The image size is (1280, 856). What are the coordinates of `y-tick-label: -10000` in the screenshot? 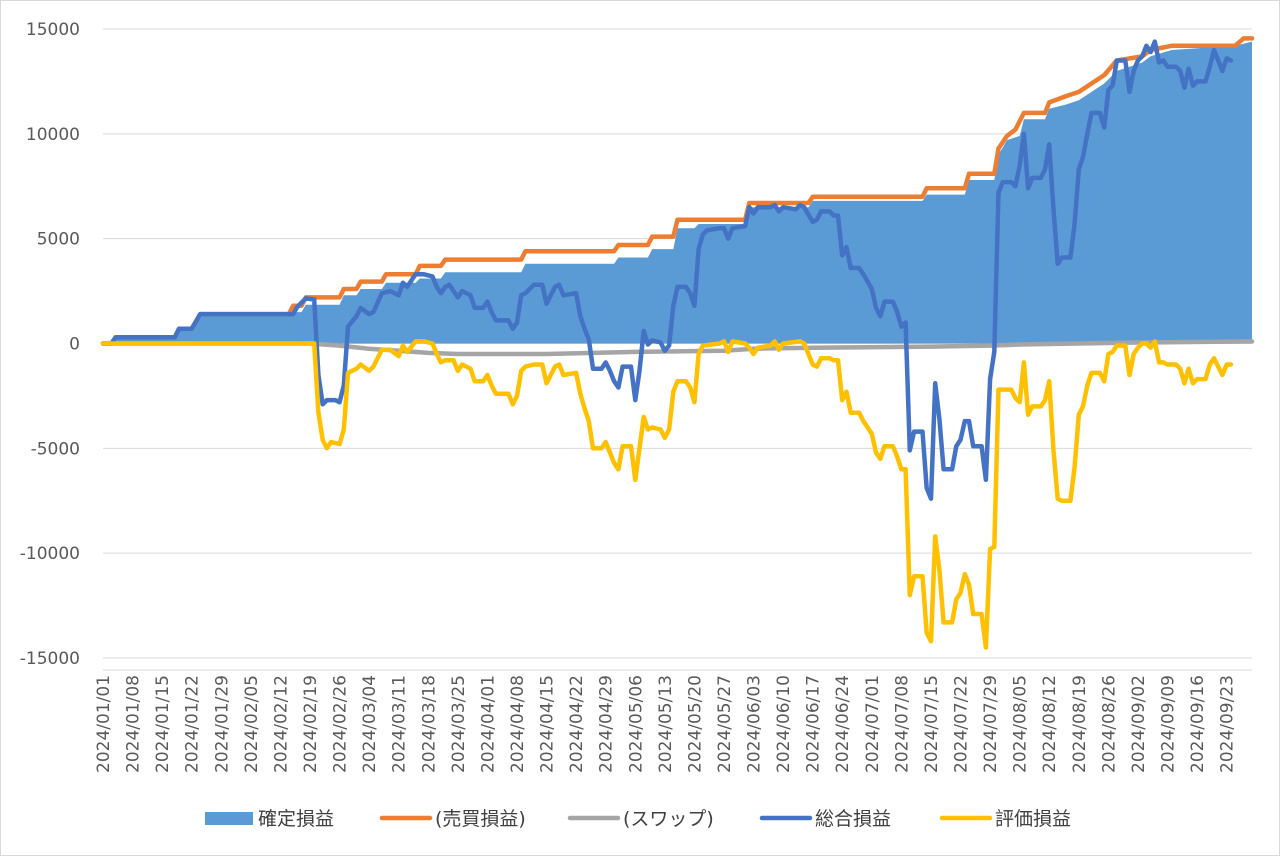 It's located at (50, 554).